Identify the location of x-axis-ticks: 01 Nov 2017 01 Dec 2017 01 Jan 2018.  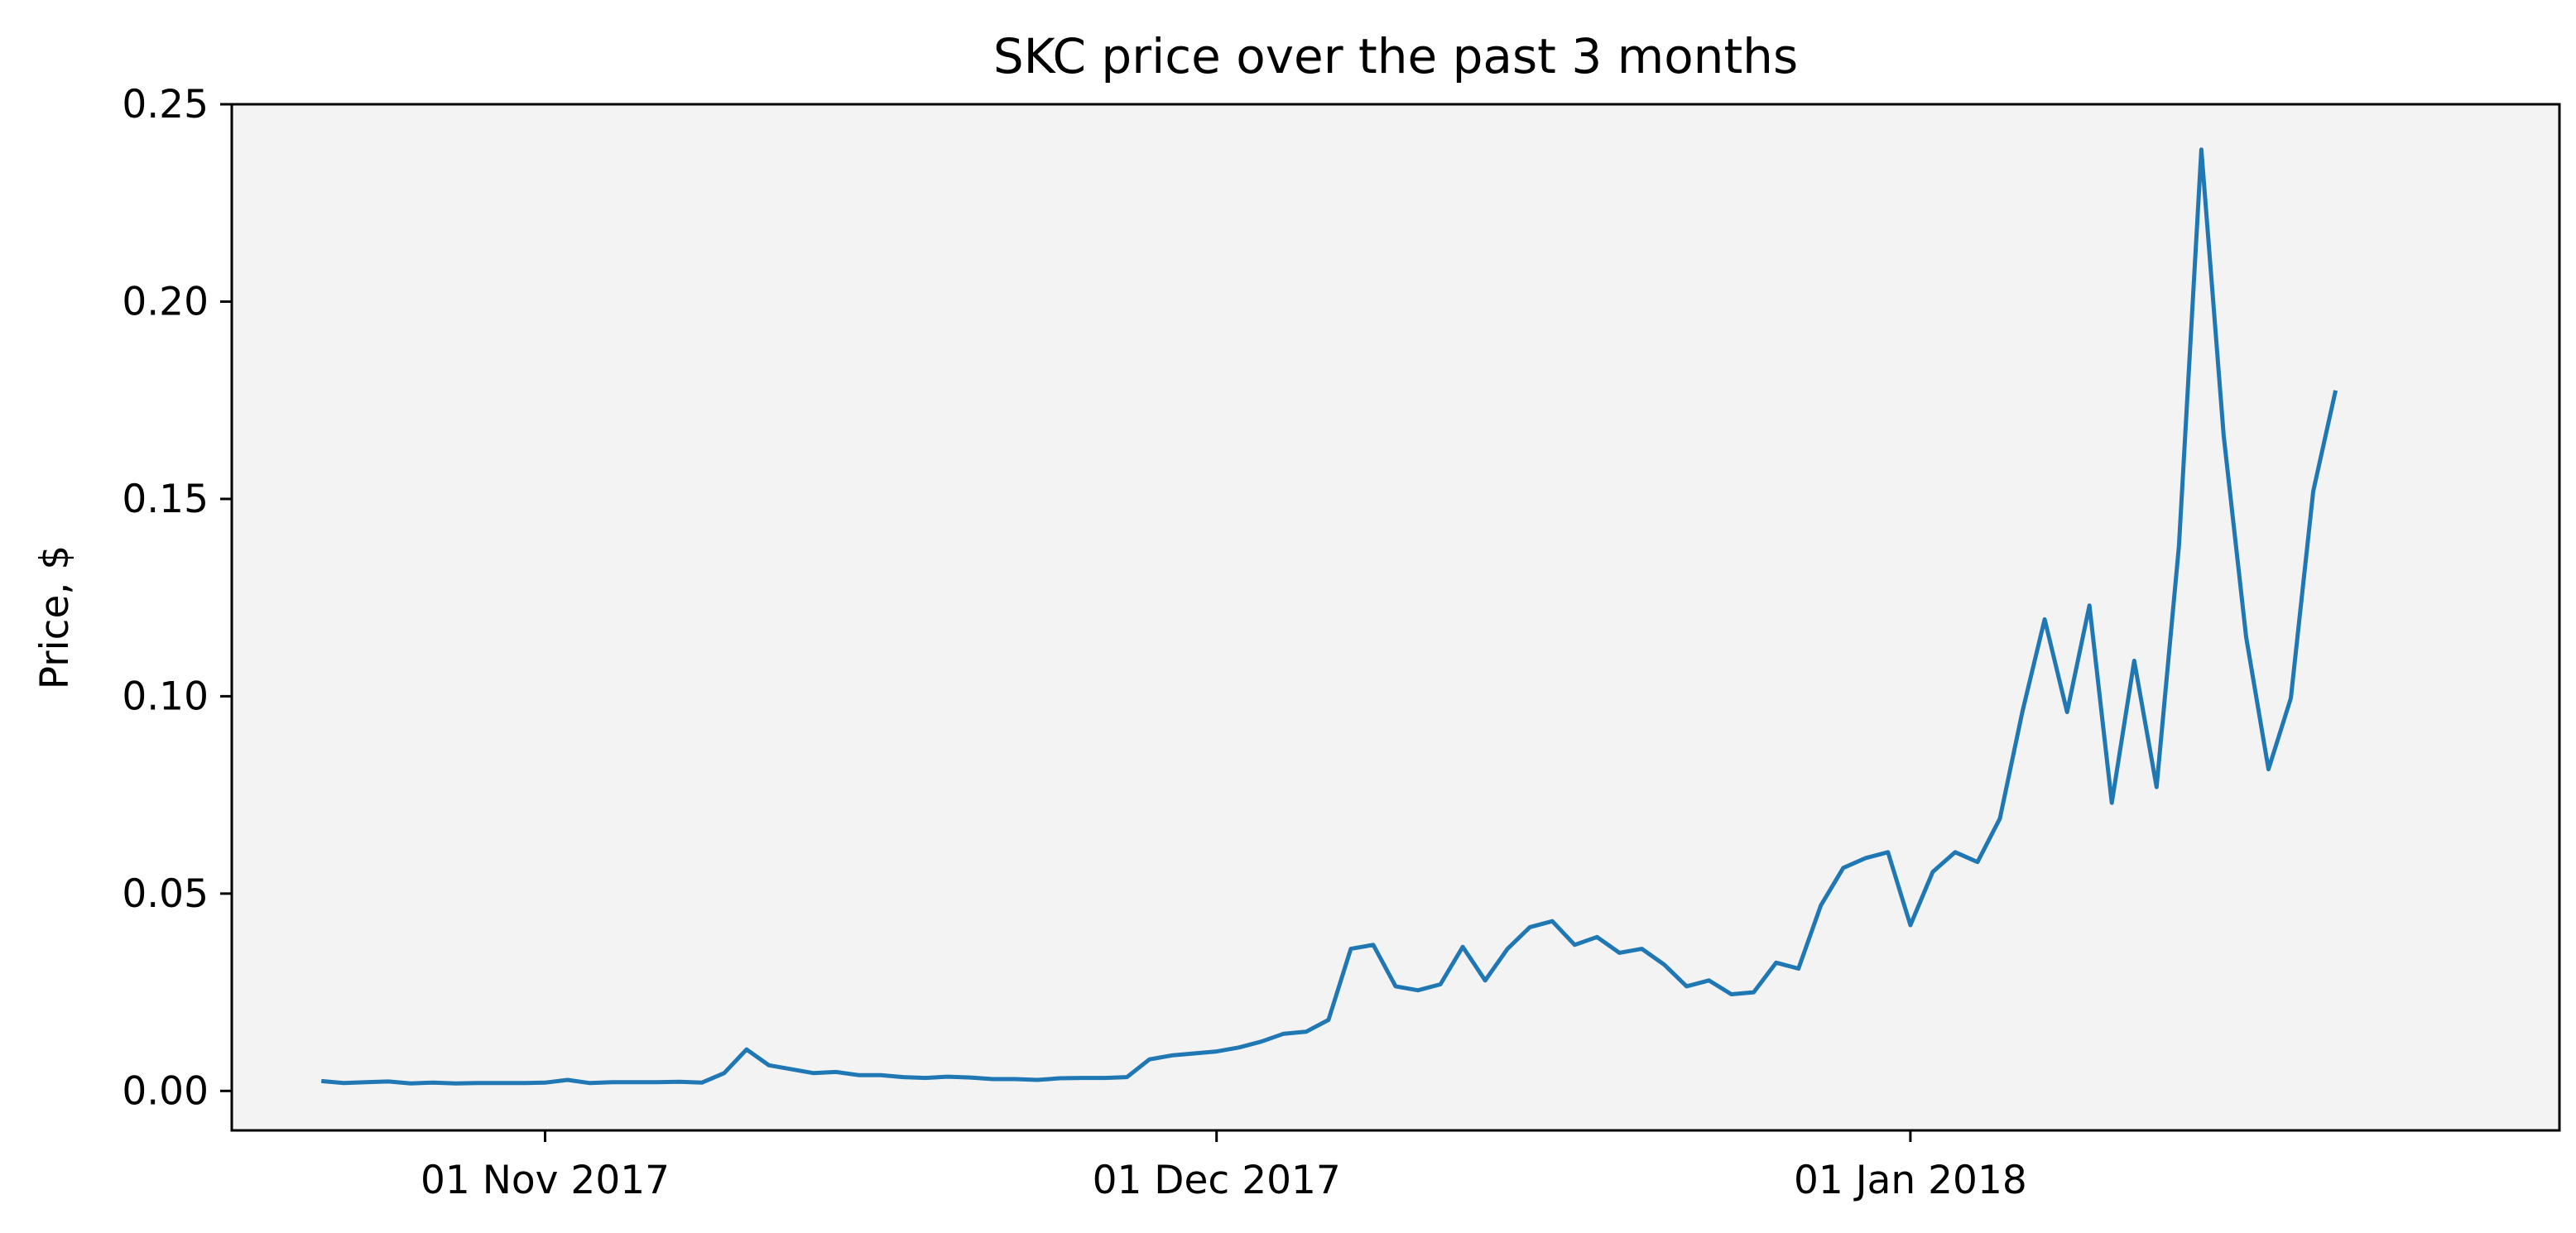
(1224, 1166).